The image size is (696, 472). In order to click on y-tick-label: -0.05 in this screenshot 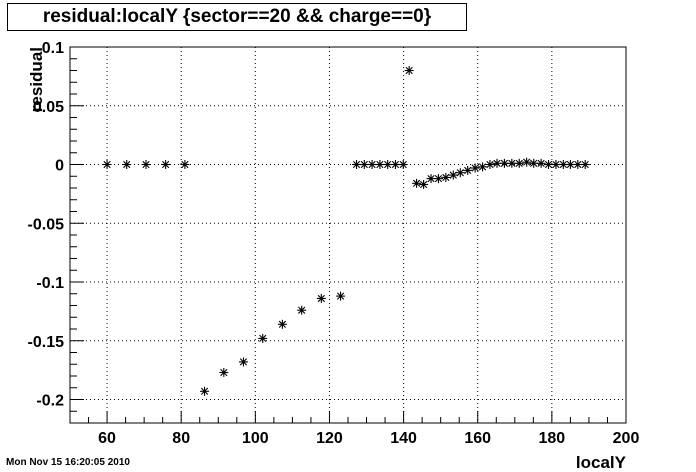, I will do `click(46, 224)`.